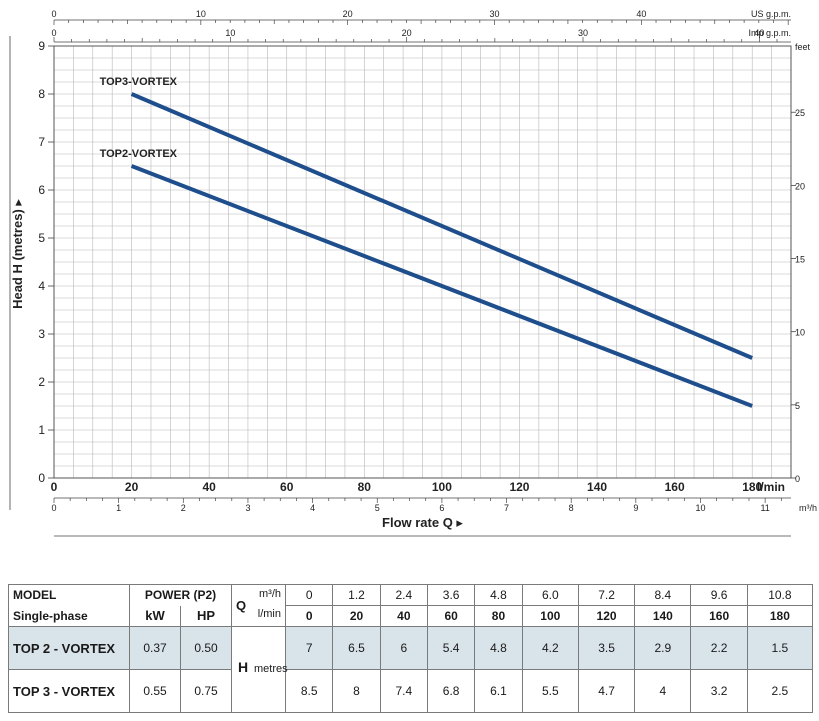  I want to click on m3h-tick-label: 9, so click(635, 508).